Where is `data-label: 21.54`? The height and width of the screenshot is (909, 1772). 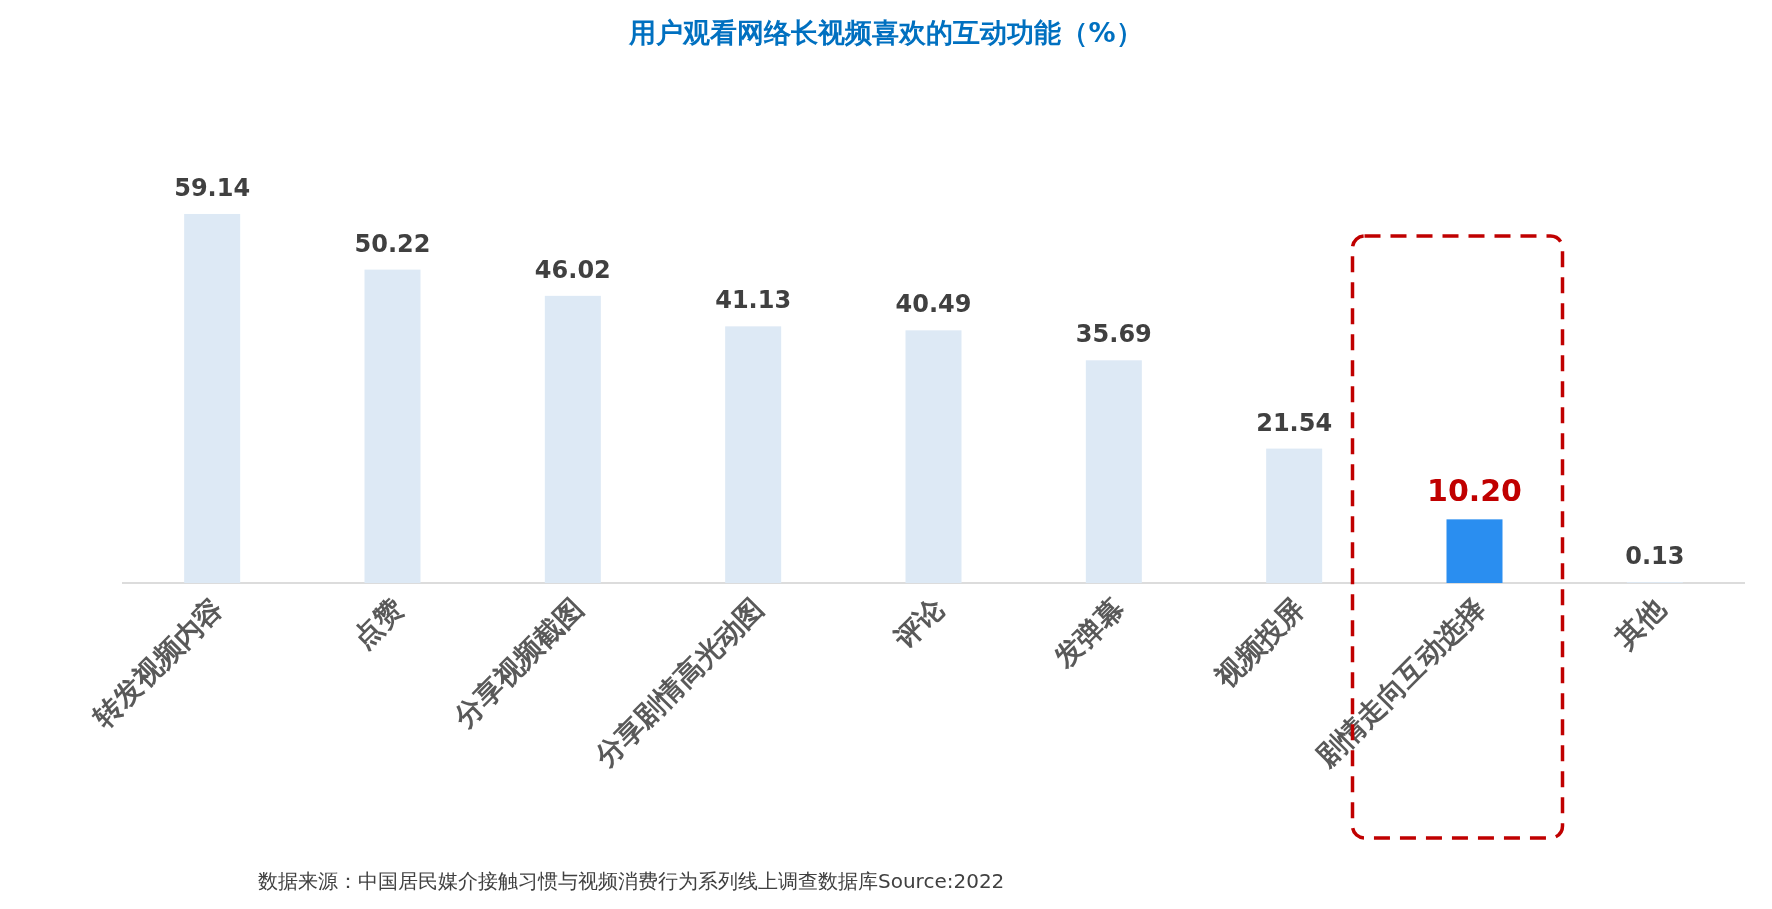
data-label: 21.54 is located at coordinates (1294, 422).